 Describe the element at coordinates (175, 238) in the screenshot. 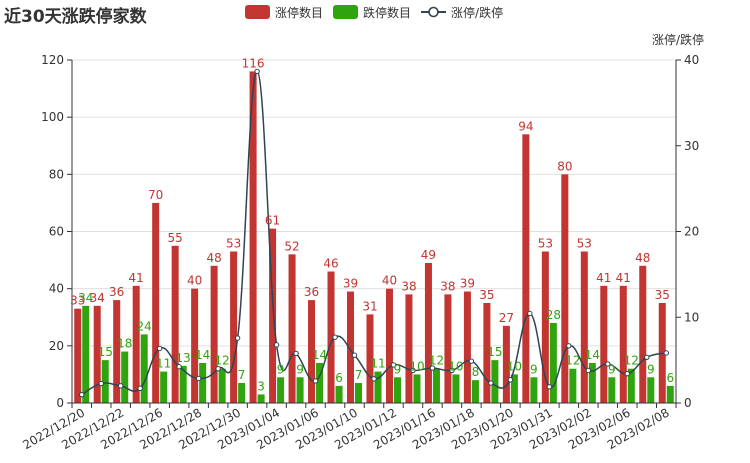

I see `data-label-limit-up: 55` at that location.